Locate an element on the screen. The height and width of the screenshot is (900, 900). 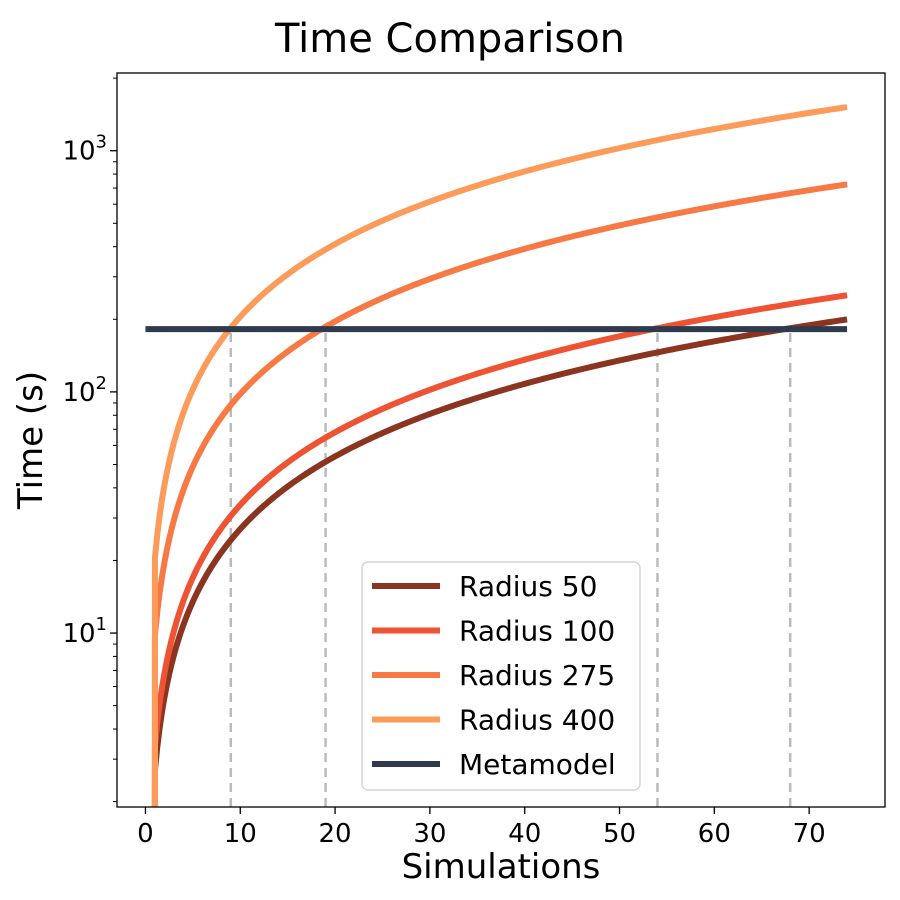
x-tick-label: 50 is located at coordinates (619, 834).